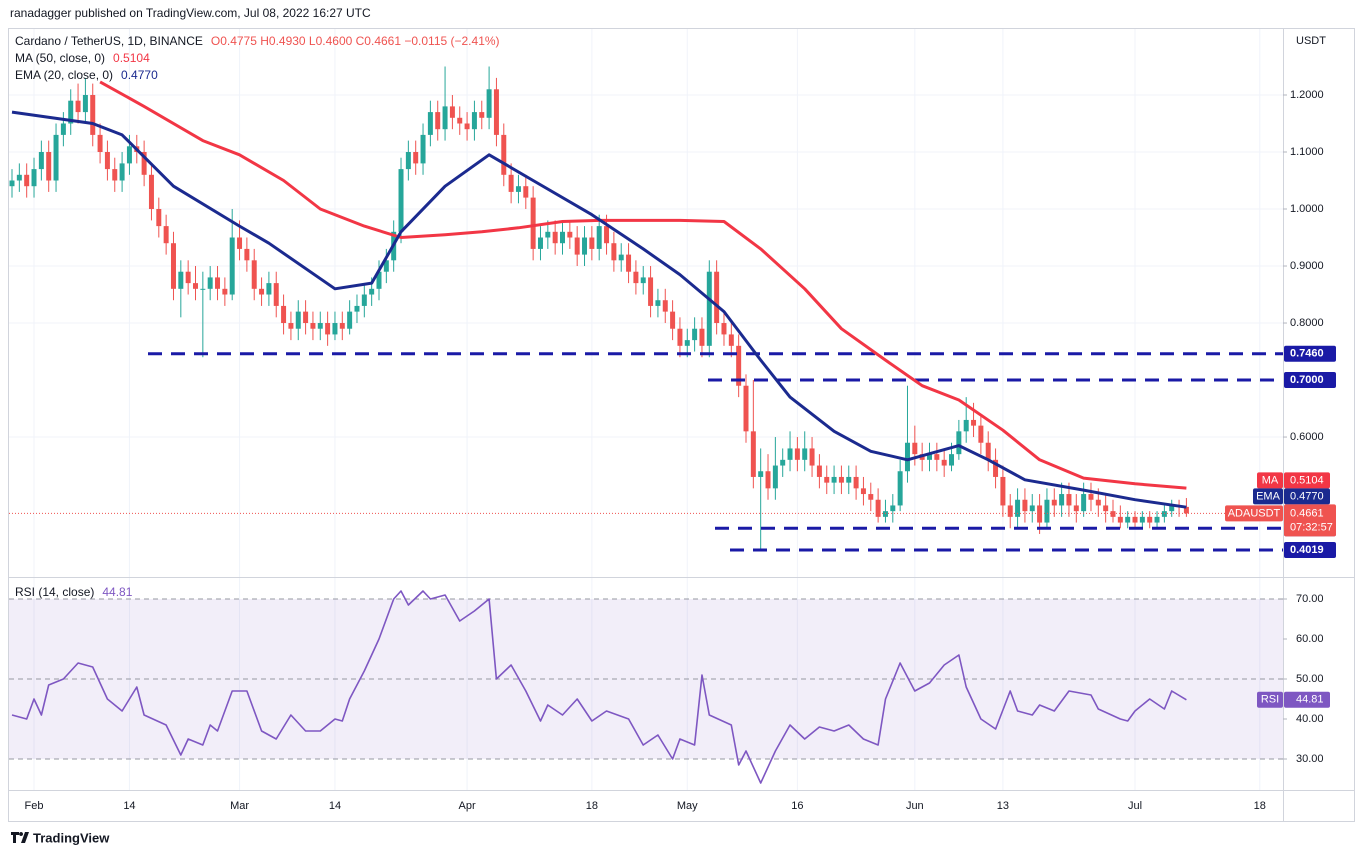 This screenshot has height=856, width=1363. Describe the element at coordinates (239, 806) in the screenshot. I see `x-tick-label: Mar` at that location.